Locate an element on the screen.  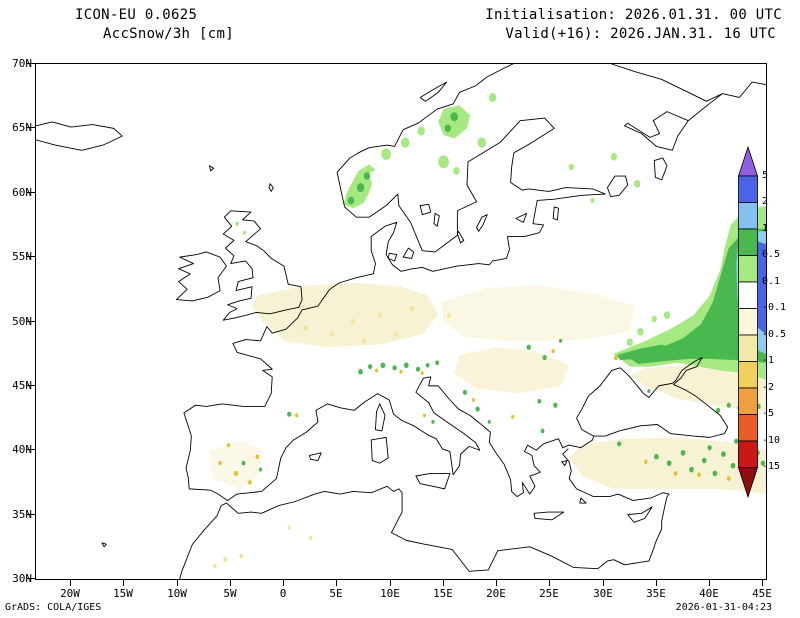
variable-title: AccSnow/3h [cm] is located at coordinates (168, 34).